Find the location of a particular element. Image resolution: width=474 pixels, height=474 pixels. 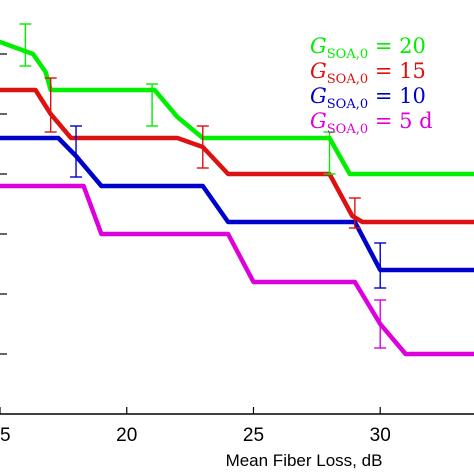

x-tick-label: 30 is located at coordinates (380, 435).